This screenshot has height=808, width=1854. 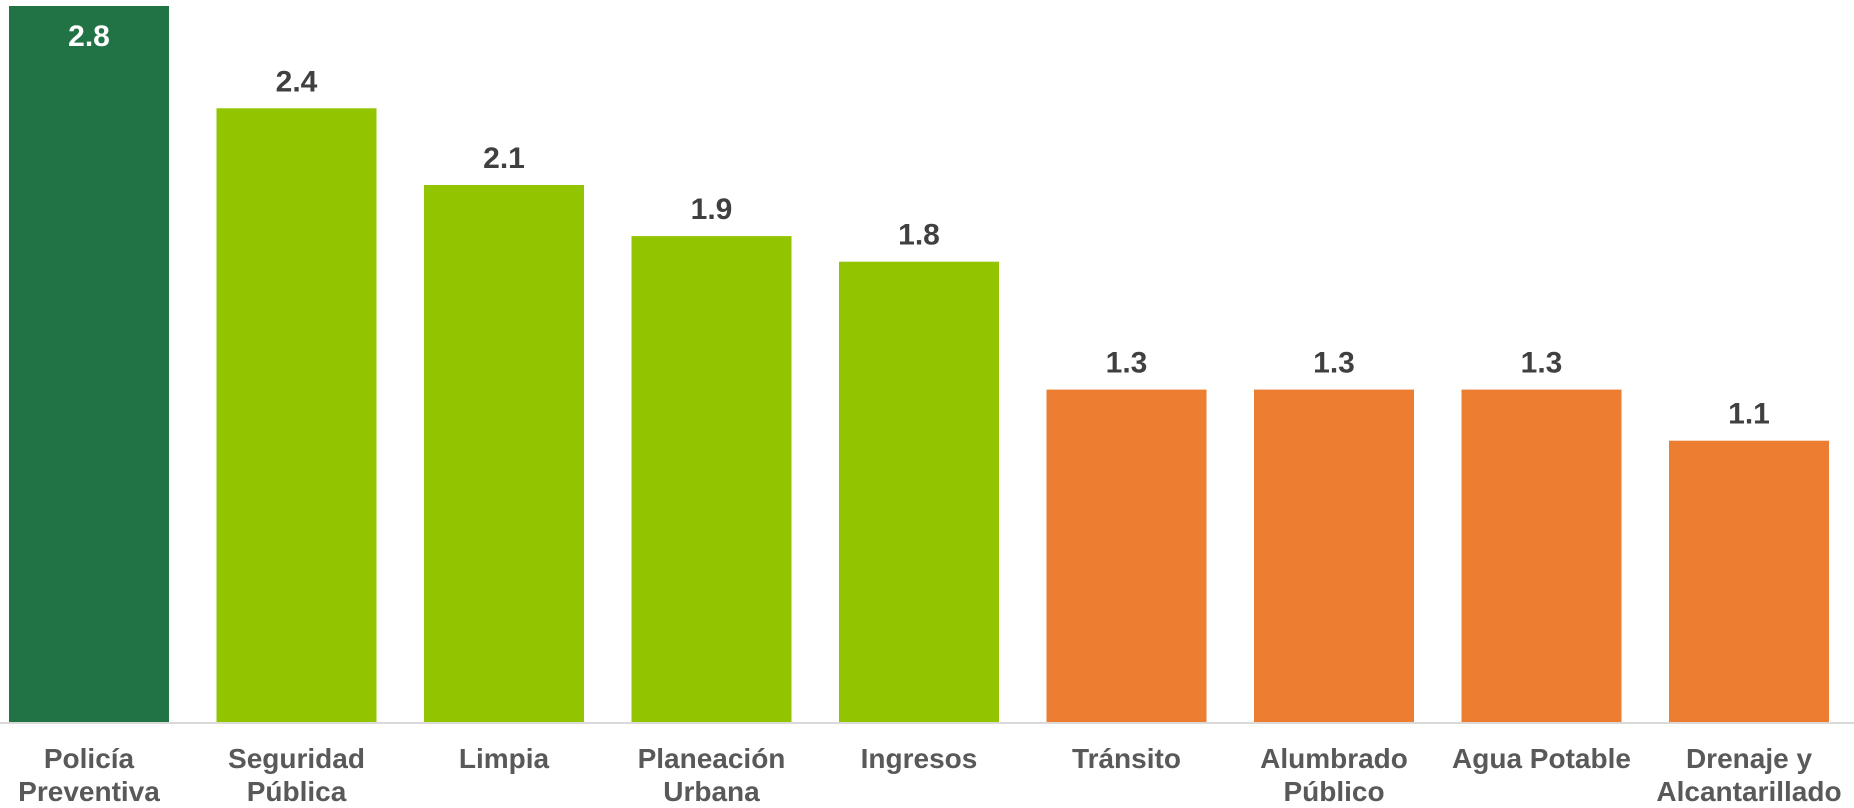 What do you see at coordinates (1126, 758) in the screenshot?
I see `x-tick-label-6: Tránsito` at bounding box center [1126, 758].